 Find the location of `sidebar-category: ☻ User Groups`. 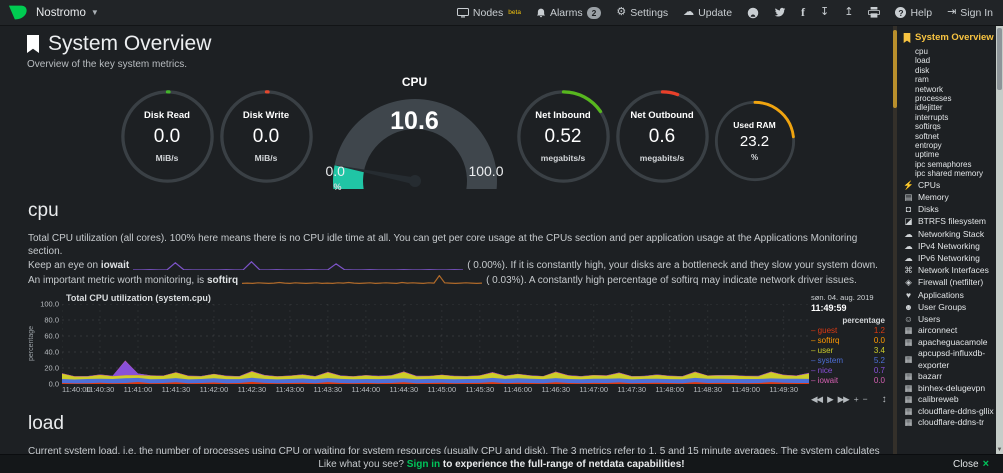

sidebar-category: ☻ User Groups is located at coordinates (949, 307).